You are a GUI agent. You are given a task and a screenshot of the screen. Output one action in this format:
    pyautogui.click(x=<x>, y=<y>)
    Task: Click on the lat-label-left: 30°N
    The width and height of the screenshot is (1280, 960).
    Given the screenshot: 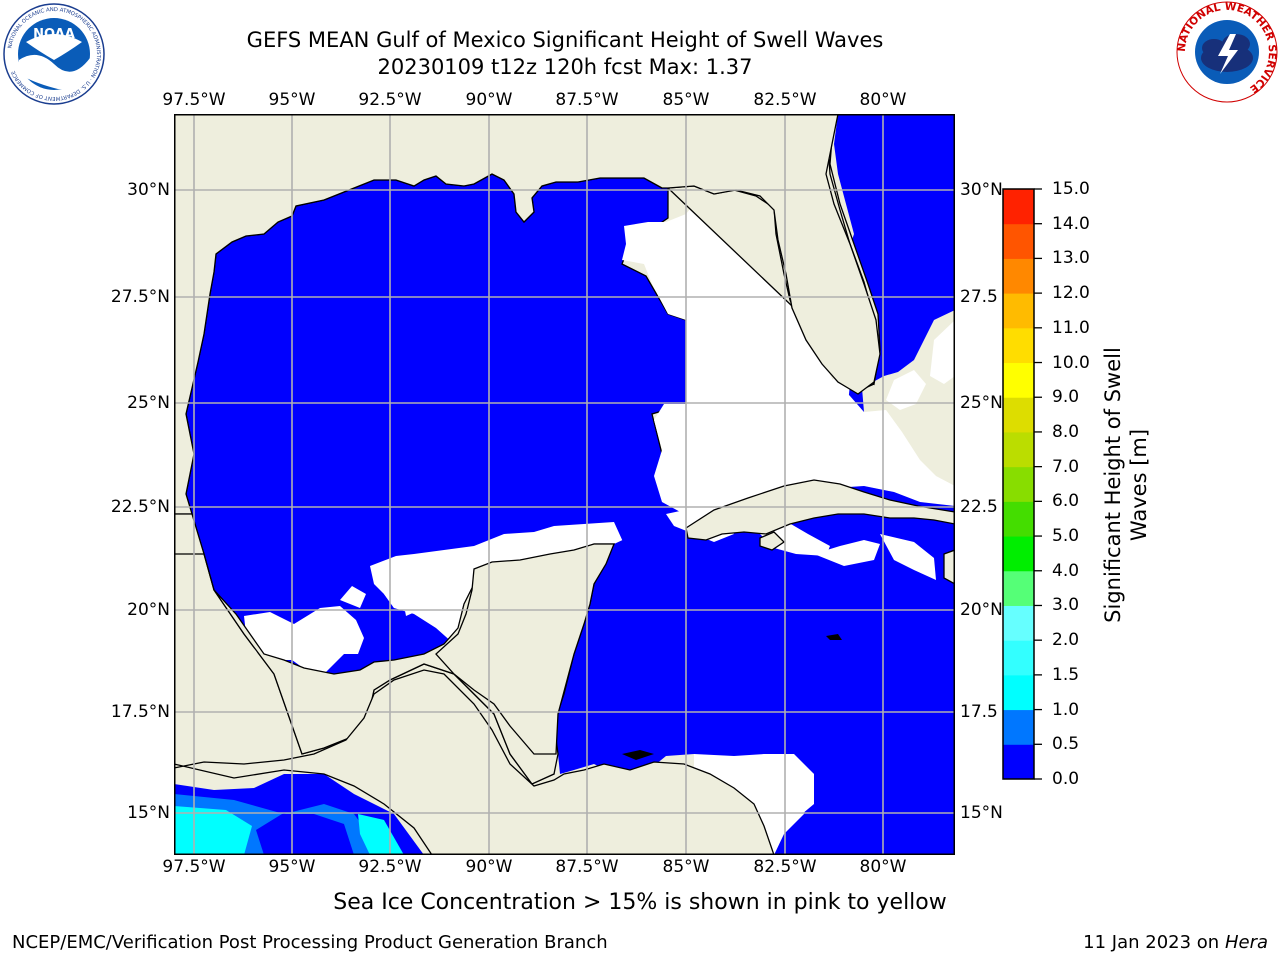 What is the action you would take?
    pyautogui.click(x=148, y=190)
    